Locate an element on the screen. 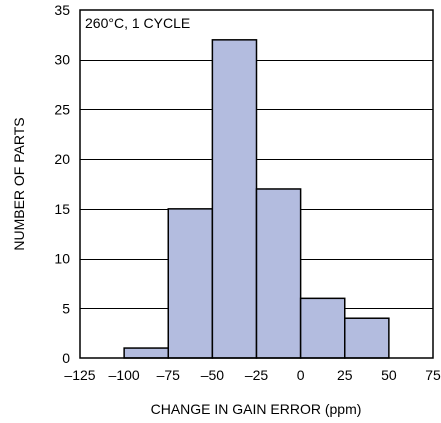  y-axis-ticks: 0 5 10 15 20 25 30 35 is located at coordinates (62, 184).